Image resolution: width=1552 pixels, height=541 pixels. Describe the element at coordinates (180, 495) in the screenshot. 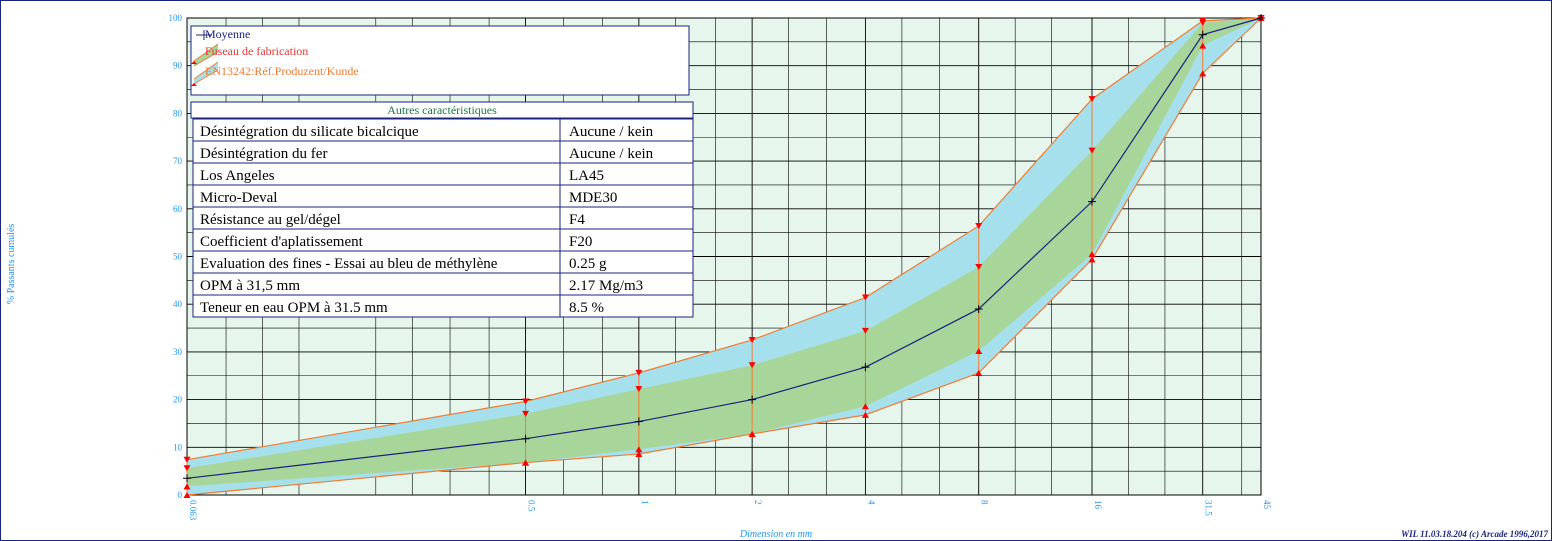

I see `y-tick-label: 0` at that location.